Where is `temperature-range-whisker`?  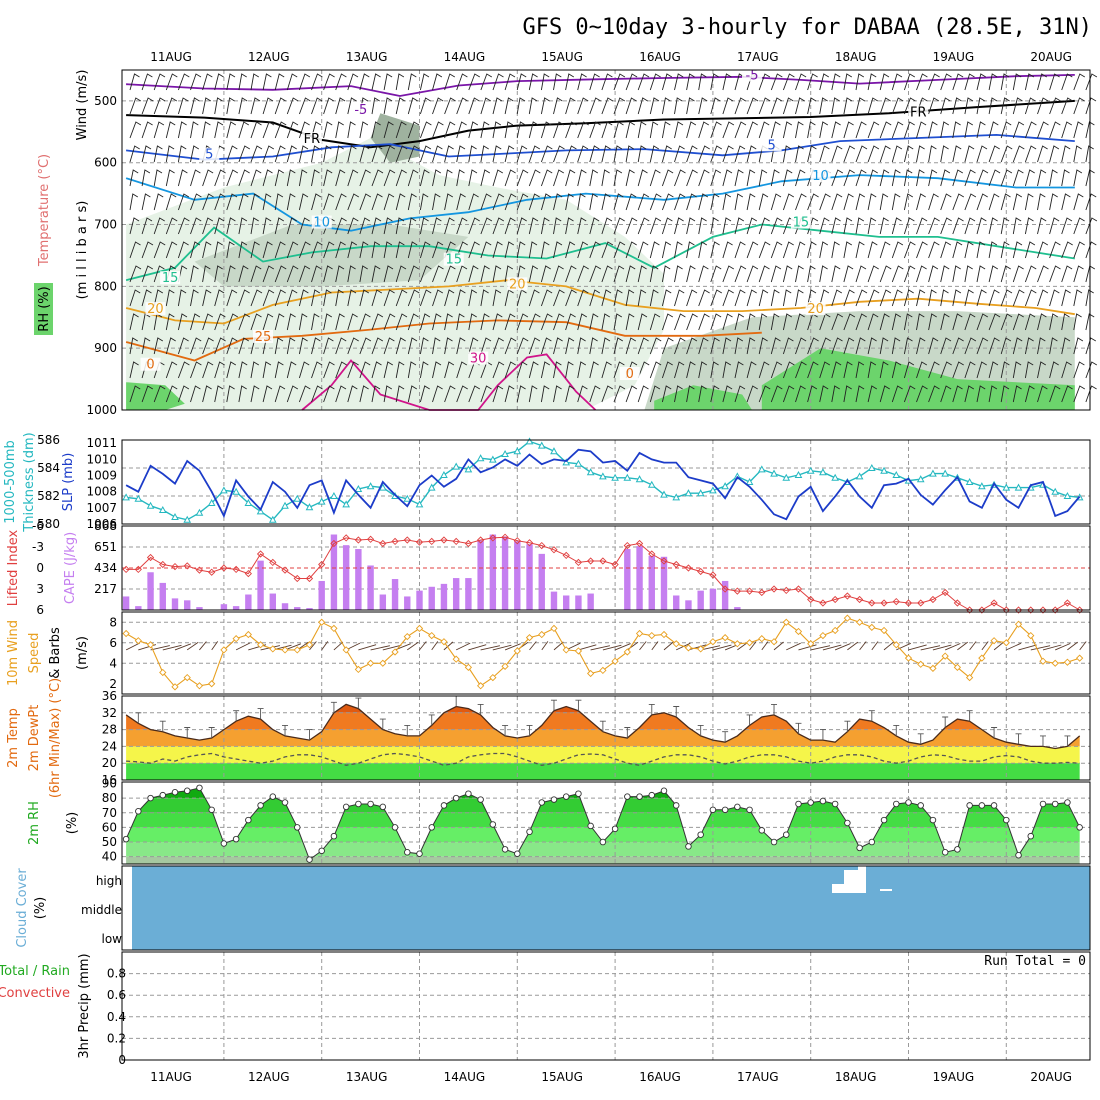 temperature-range-whisker is located at coordinates (431, 720).